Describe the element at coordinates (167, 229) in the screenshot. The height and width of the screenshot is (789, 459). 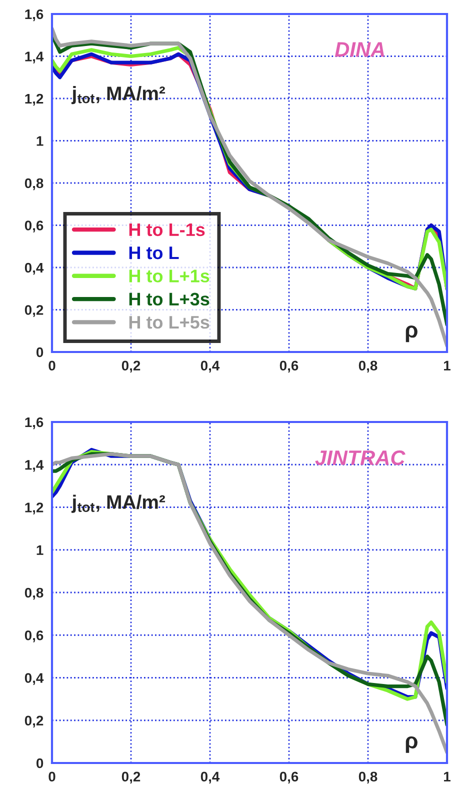
I see `legend-label: H to L-1s` at that location.